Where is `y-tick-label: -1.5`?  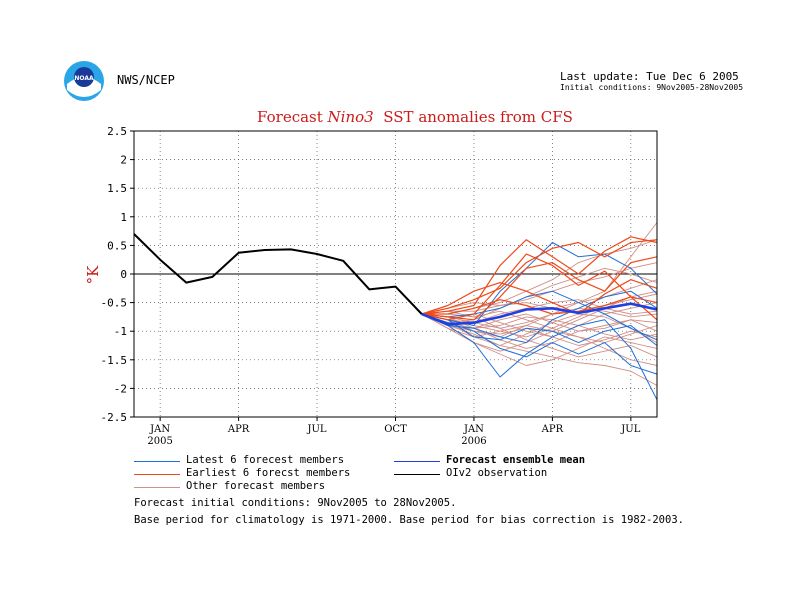 y-tick-label: -1.5 is located at coordinates (114, 360).